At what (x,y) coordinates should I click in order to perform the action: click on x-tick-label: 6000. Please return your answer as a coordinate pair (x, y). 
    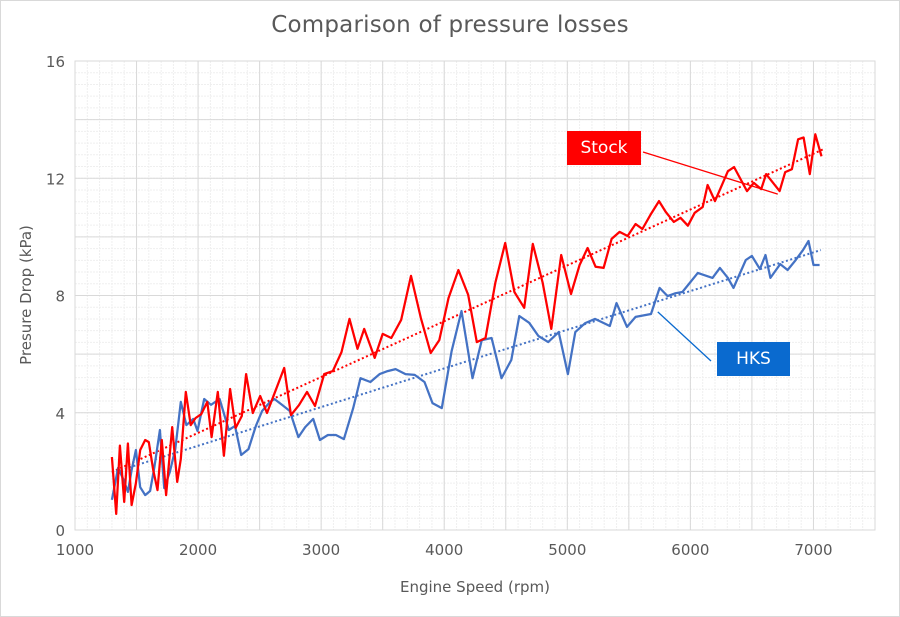
    Looking at the image, I should click on (690, 550).